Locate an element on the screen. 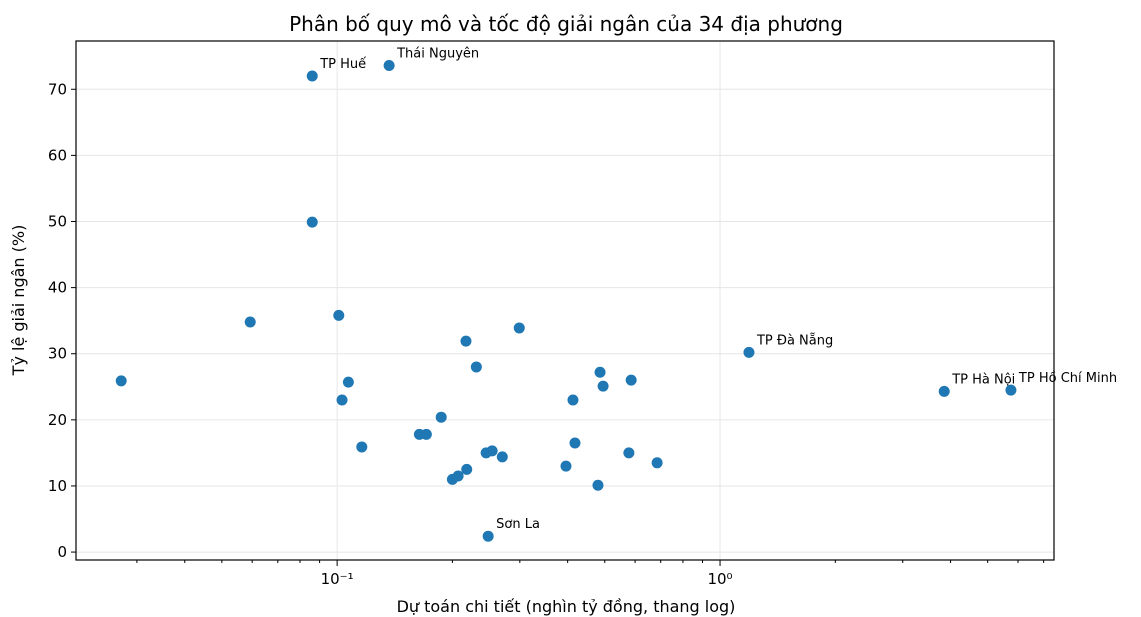 This screenshot has height=617, width=1141. y-tick-label: 60 is located at coordinates (57, 155).